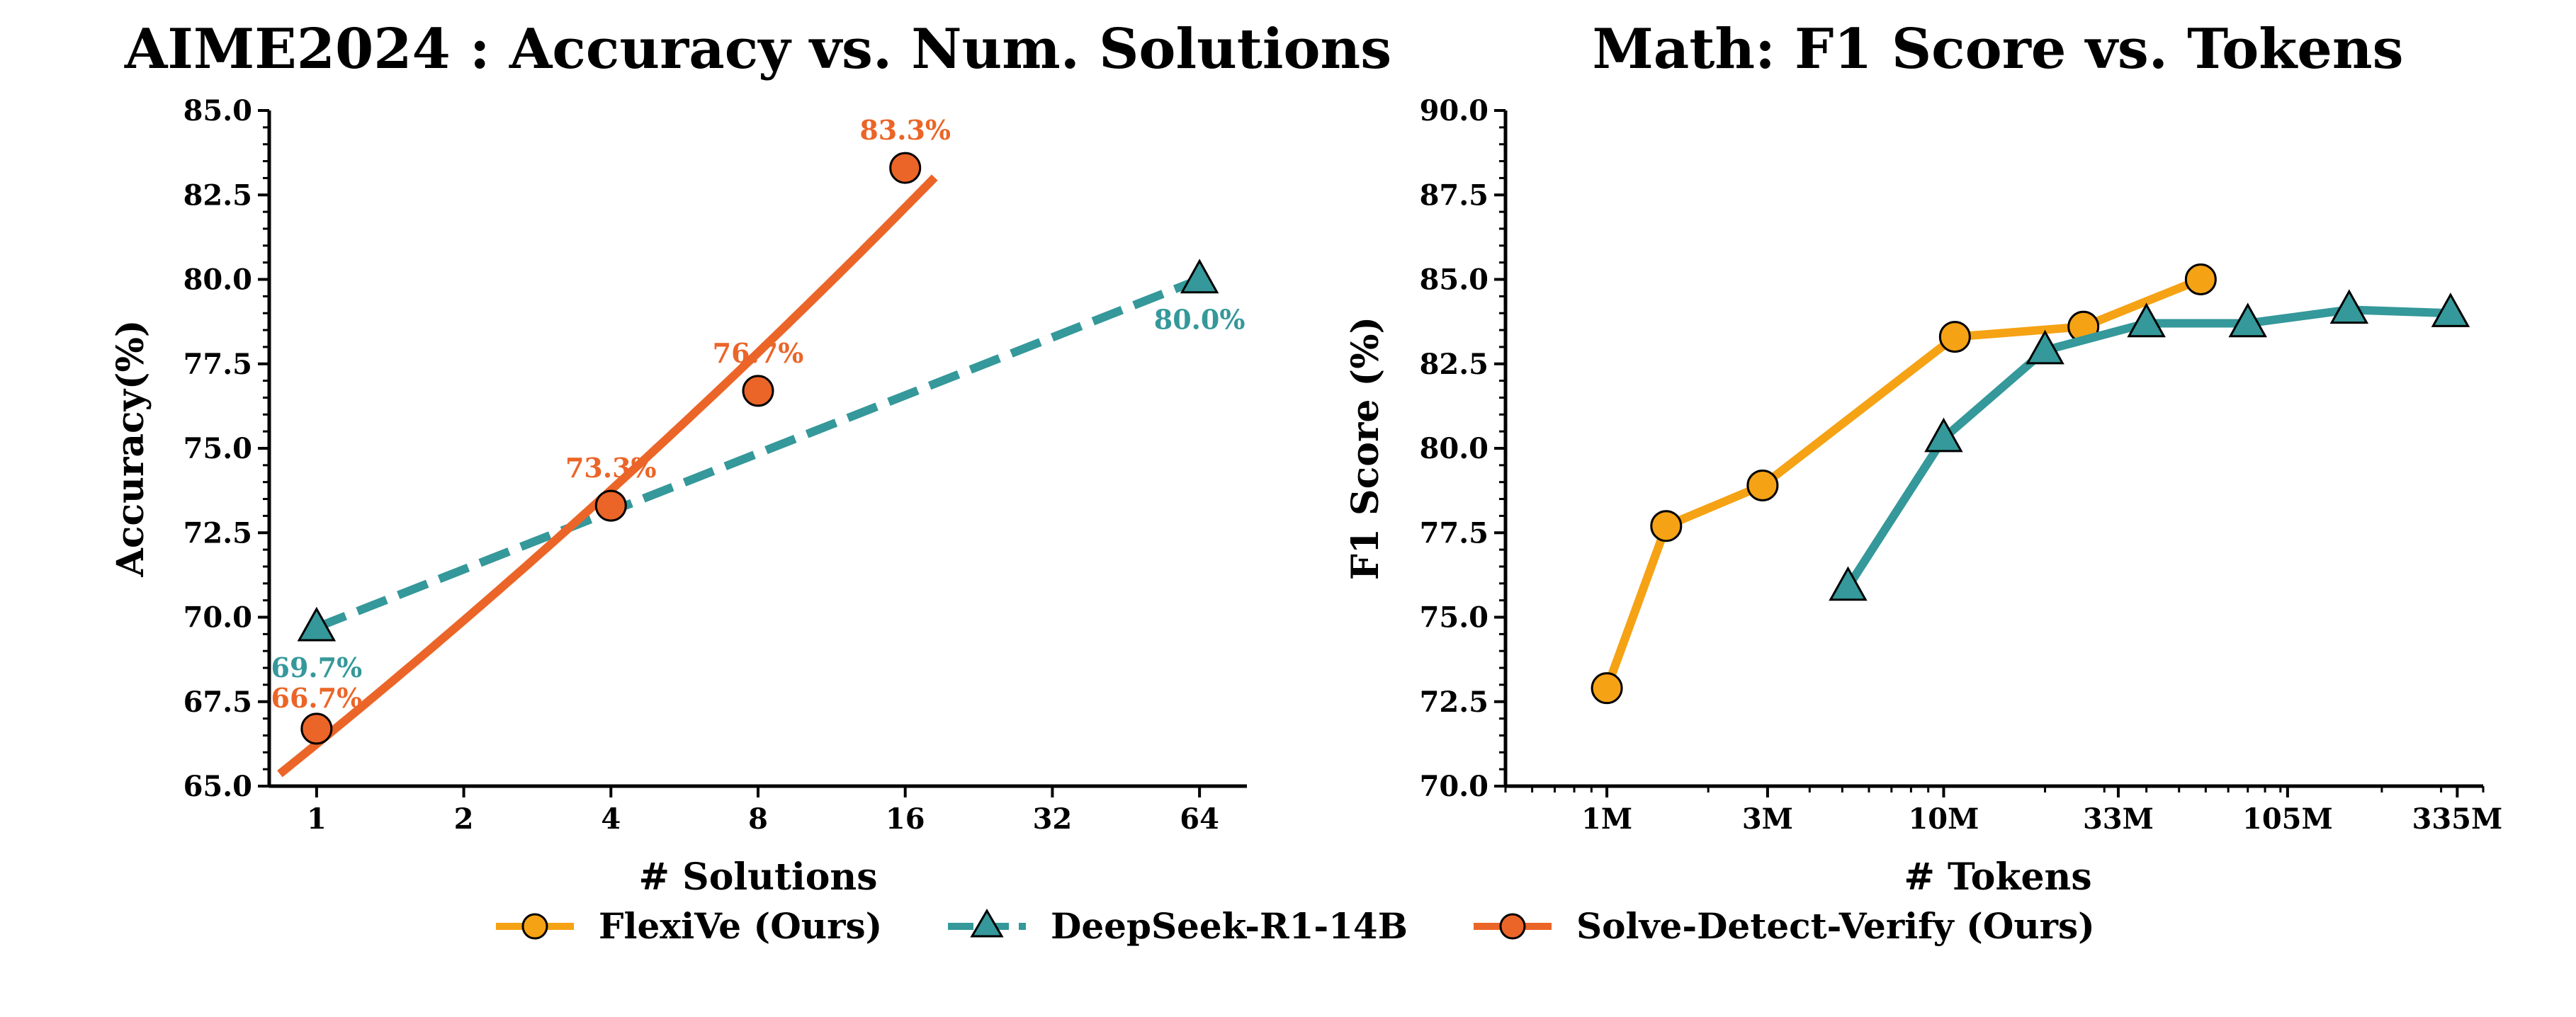 Image resolution: width=2576 pixels, height=1017 pixels. Describe the element at coordinates (757, 877) in the screenshot. I see `left-x-axis-label: # Solutions` at that location.